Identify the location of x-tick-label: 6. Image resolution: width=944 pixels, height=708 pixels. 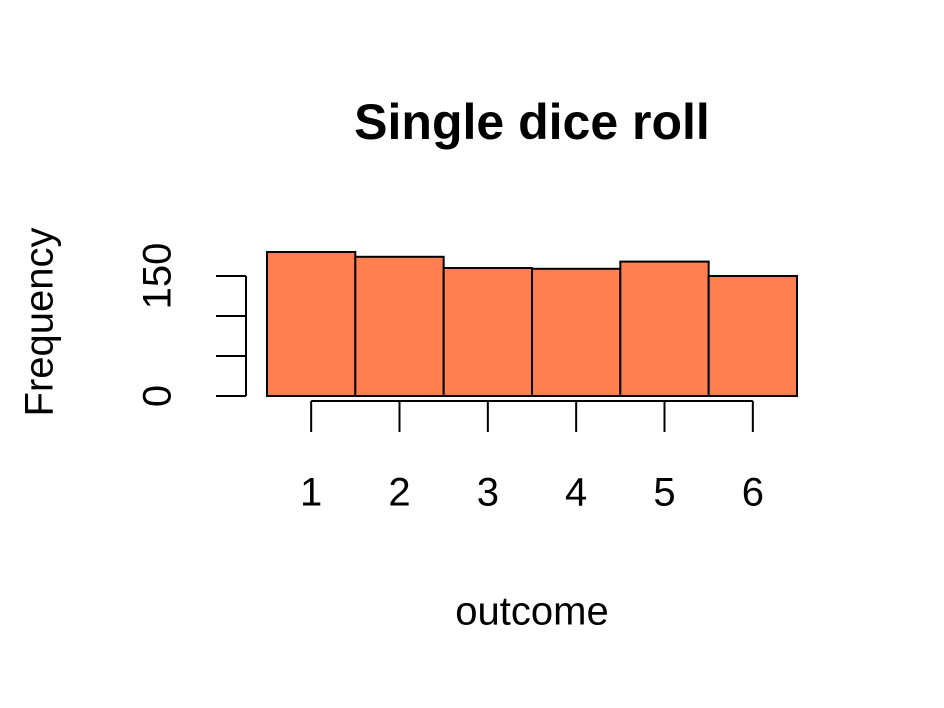
(753, 493).